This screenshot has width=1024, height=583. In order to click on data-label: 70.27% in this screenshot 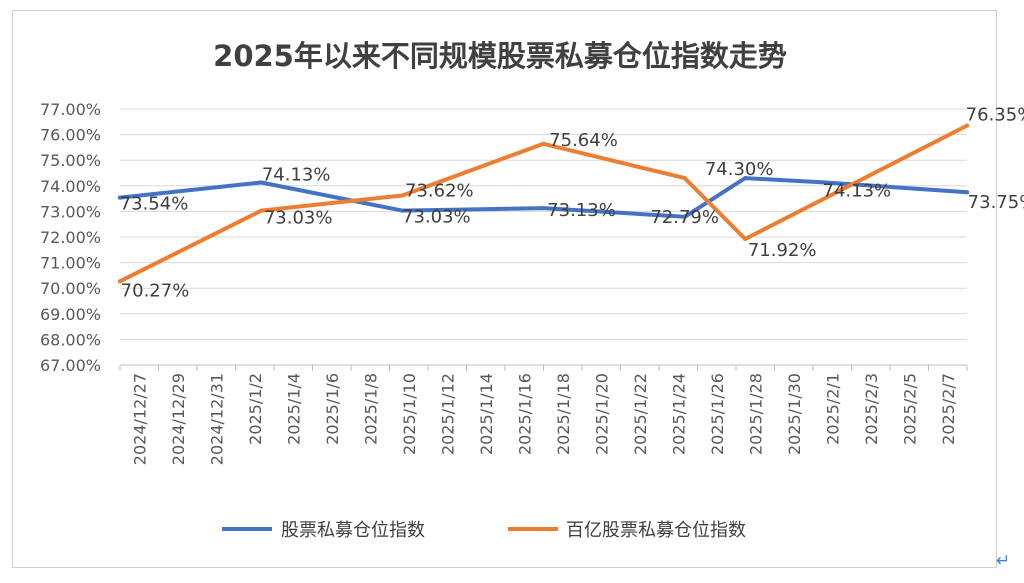, I will do `click(155, 290)`.